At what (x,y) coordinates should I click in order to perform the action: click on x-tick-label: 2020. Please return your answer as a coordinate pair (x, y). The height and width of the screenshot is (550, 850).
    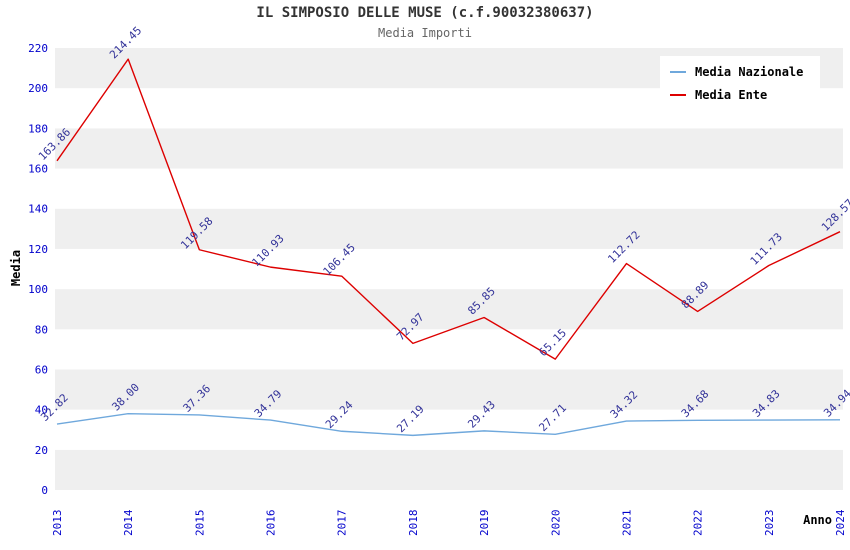
    Looking at the image, I should click on (555, 523).